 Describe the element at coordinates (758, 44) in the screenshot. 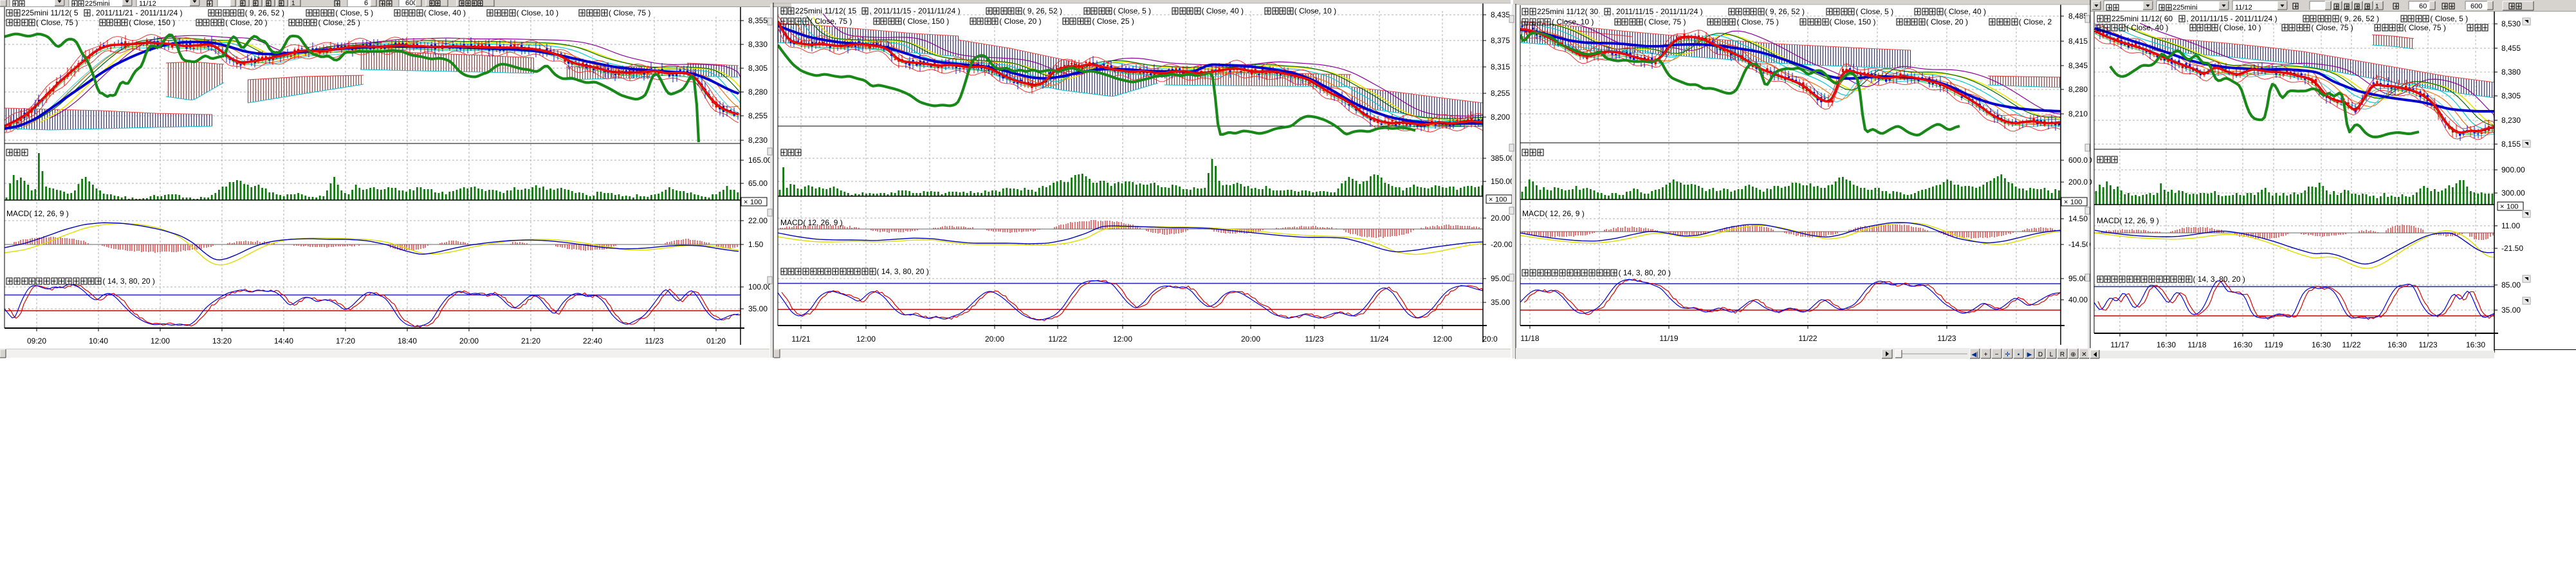

I see `svg-text: 8,330` at that location.